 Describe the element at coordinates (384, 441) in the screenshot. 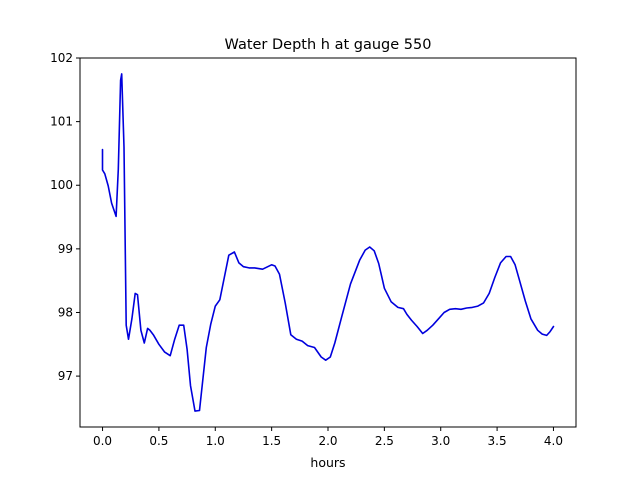

I see `x-tick-label: 2.5` at that location.